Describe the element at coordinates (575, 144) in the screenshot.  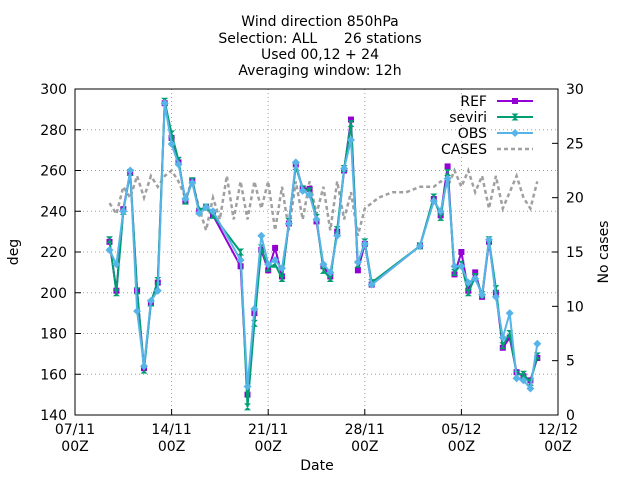
I see `y2-tick-label: 25` at that location.